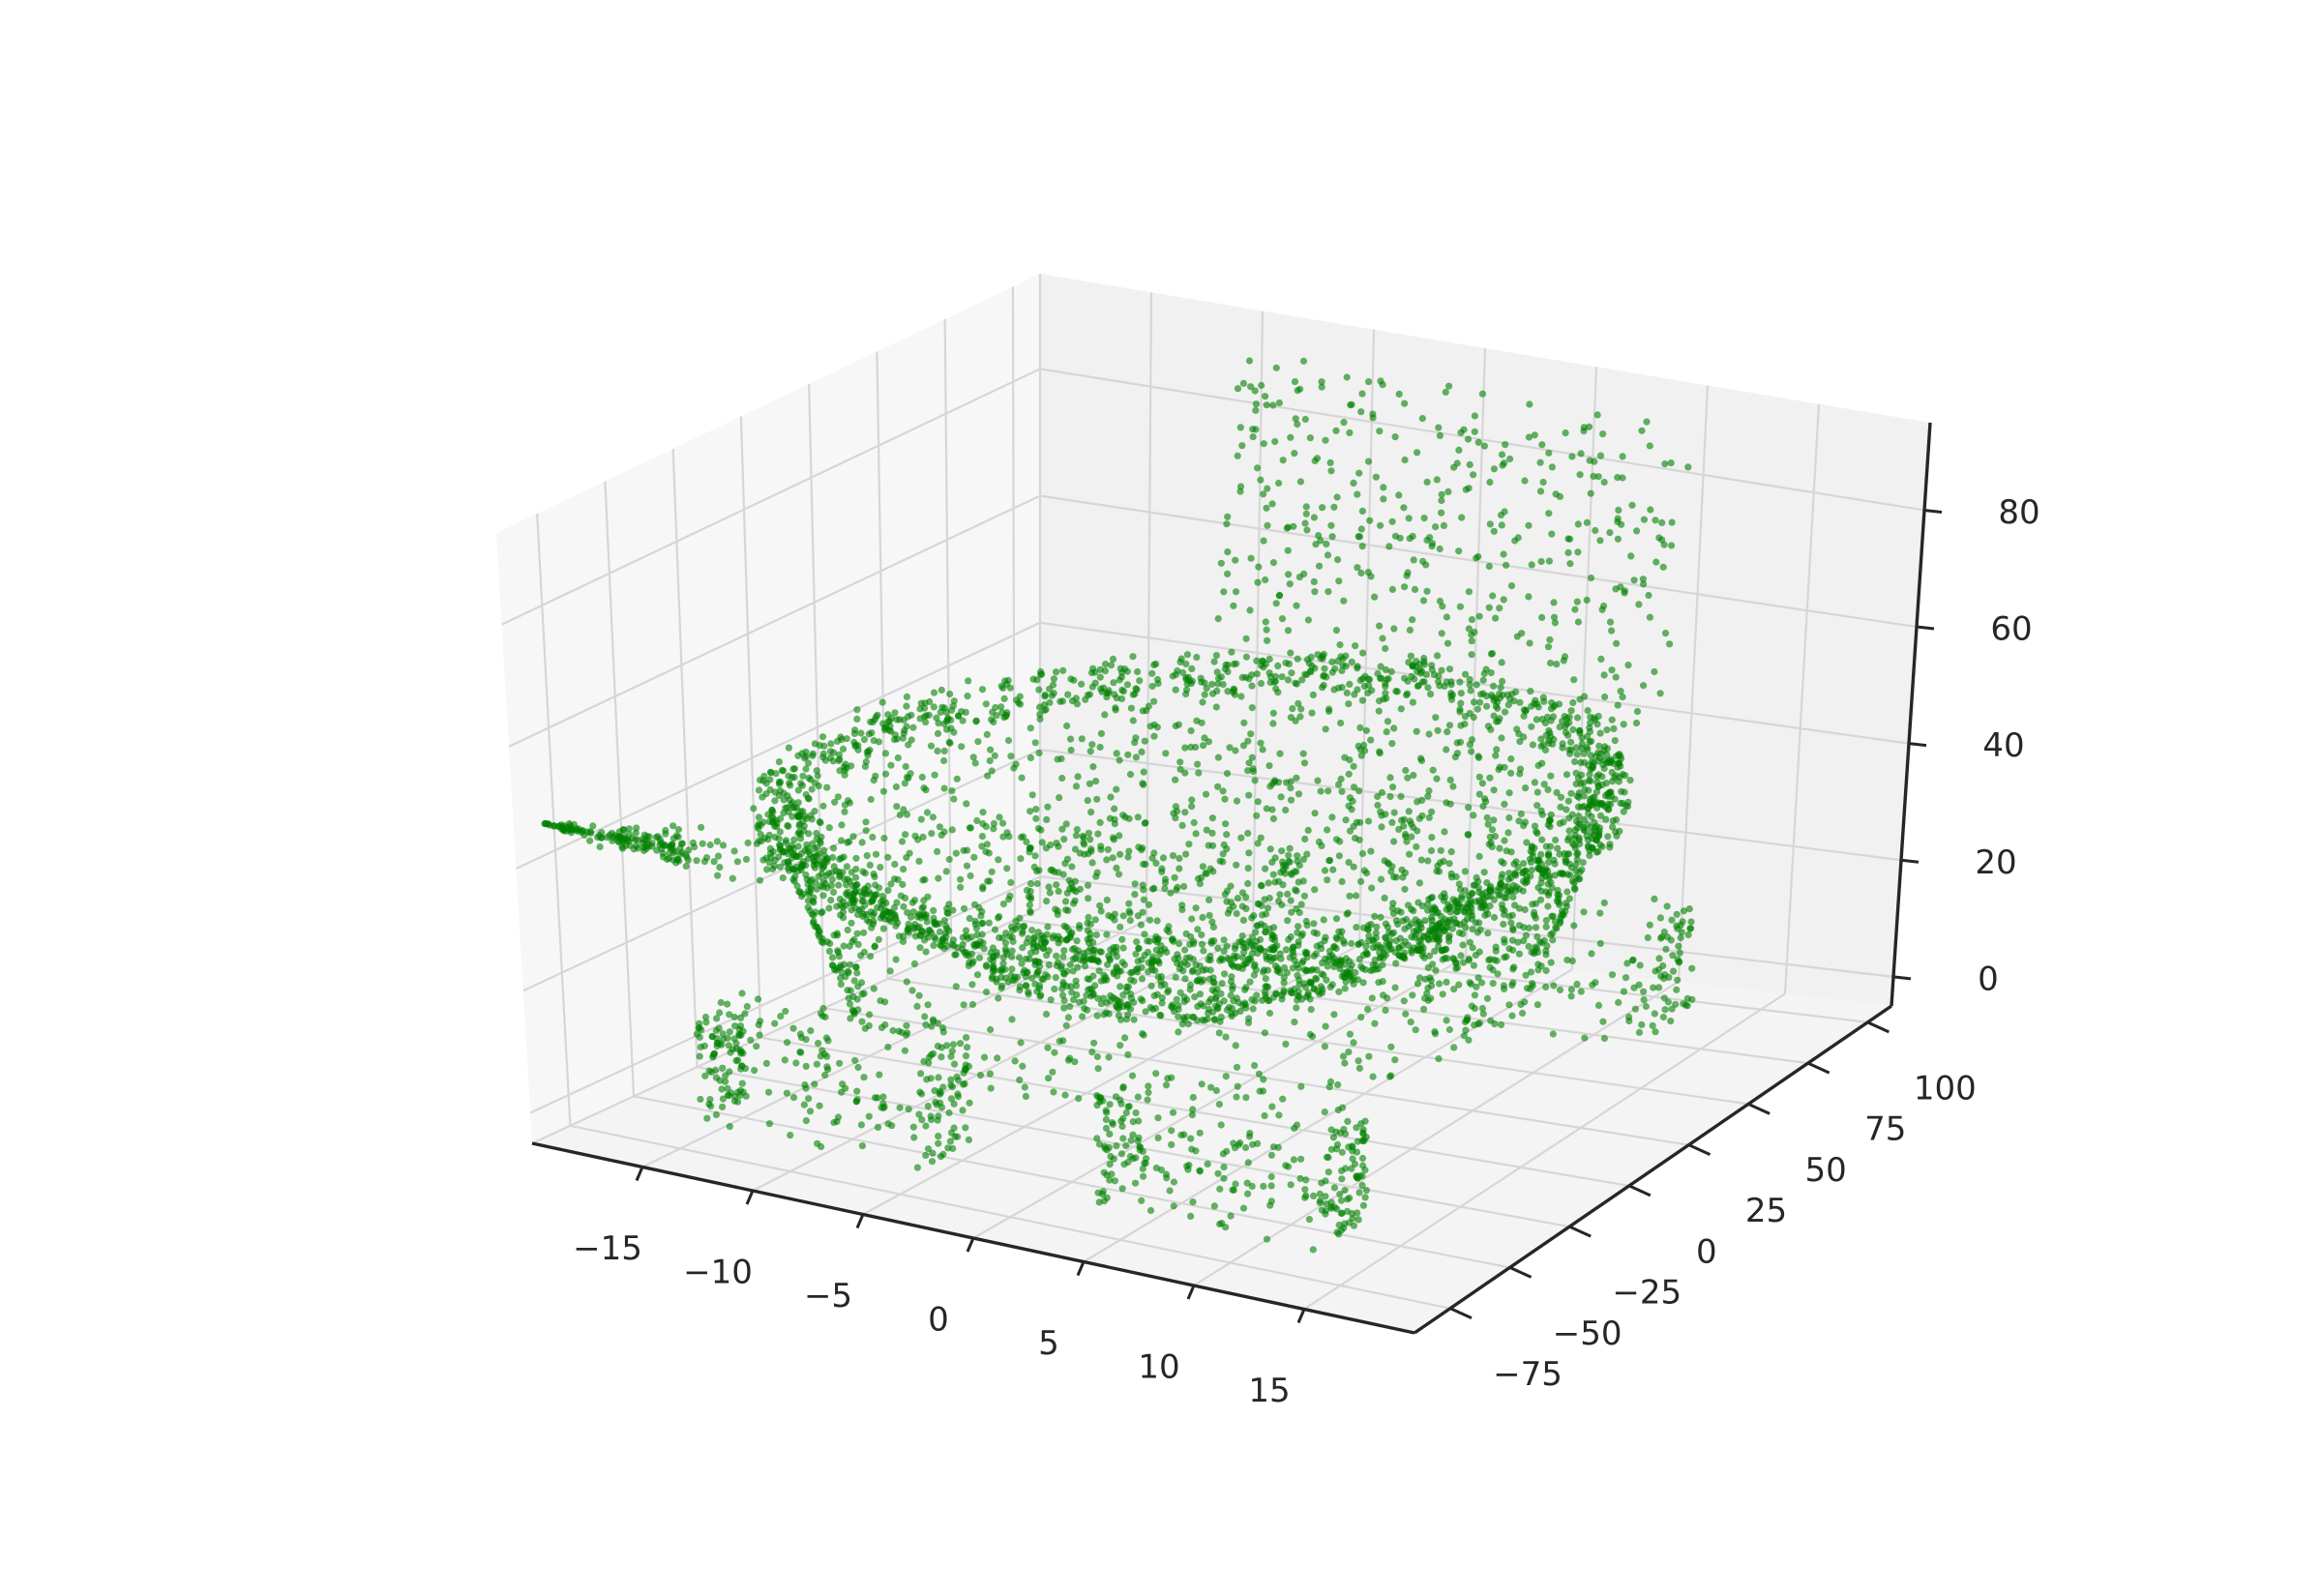 This screenshot has height=1596, width=2322. Describe the element at coordinates (1048, 1343) in the screenshot. I see `x-tick-label: 5` at that location.